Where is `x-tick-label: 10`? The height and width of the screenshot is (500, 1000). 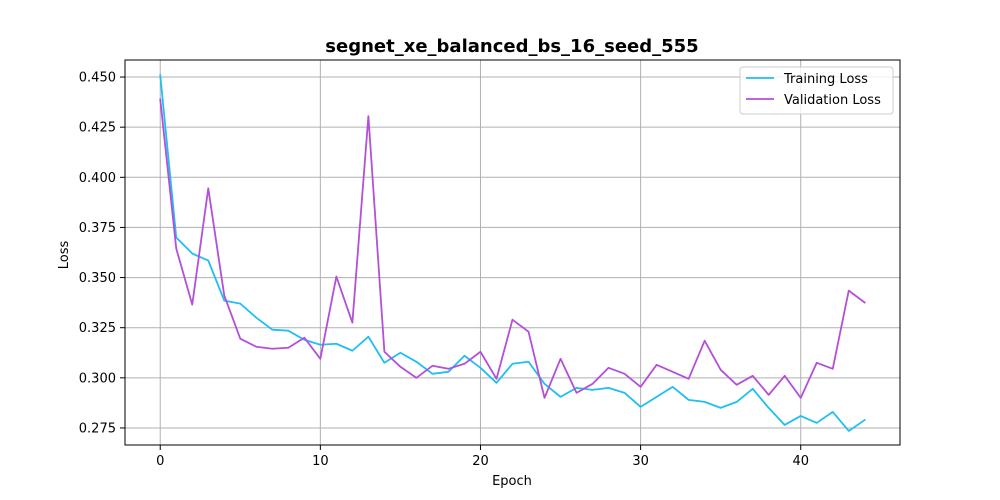
x-tick-label: 10 is located at coordinates (320, 461).